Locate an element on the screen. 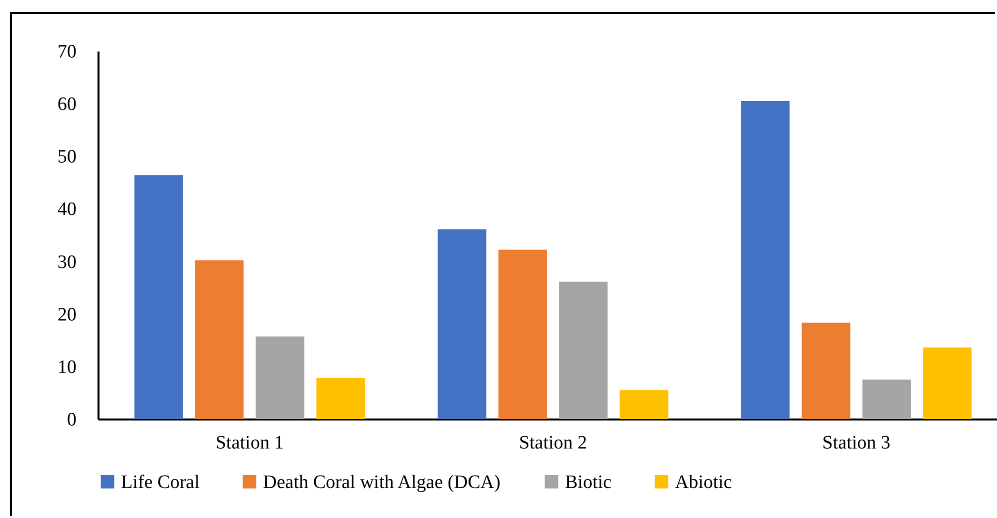 This screenshot has height=518, width=997. y-tick-label: 70 is located at coordinates (67, 52).